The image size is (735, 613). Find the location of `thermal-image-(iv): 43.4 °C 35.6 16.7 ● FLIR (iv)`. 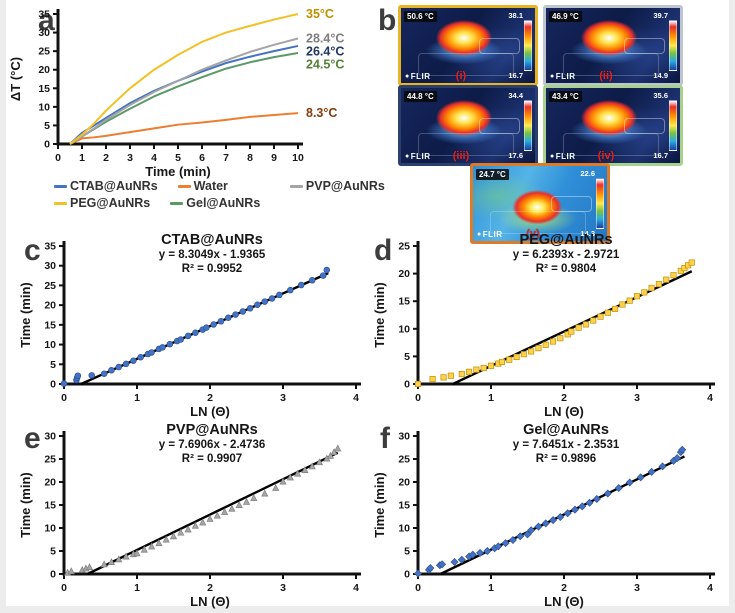

thermal-image-(iv): 43.4 °C 35.6 16.7 ● FLIR (iv) is located at coordinates (613, 125).